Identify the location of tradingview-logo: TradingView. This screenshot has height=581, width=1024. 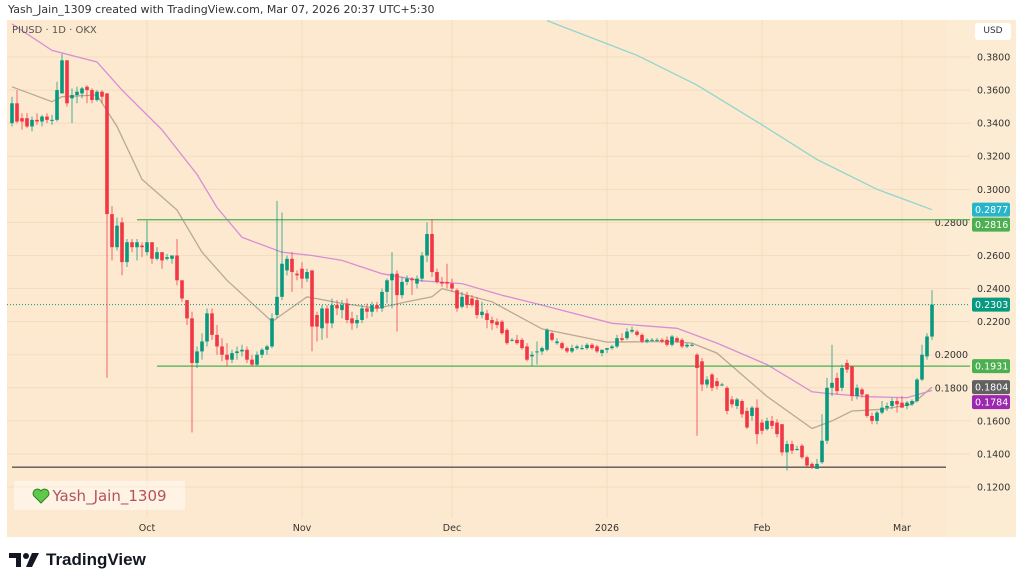
(77, 560).